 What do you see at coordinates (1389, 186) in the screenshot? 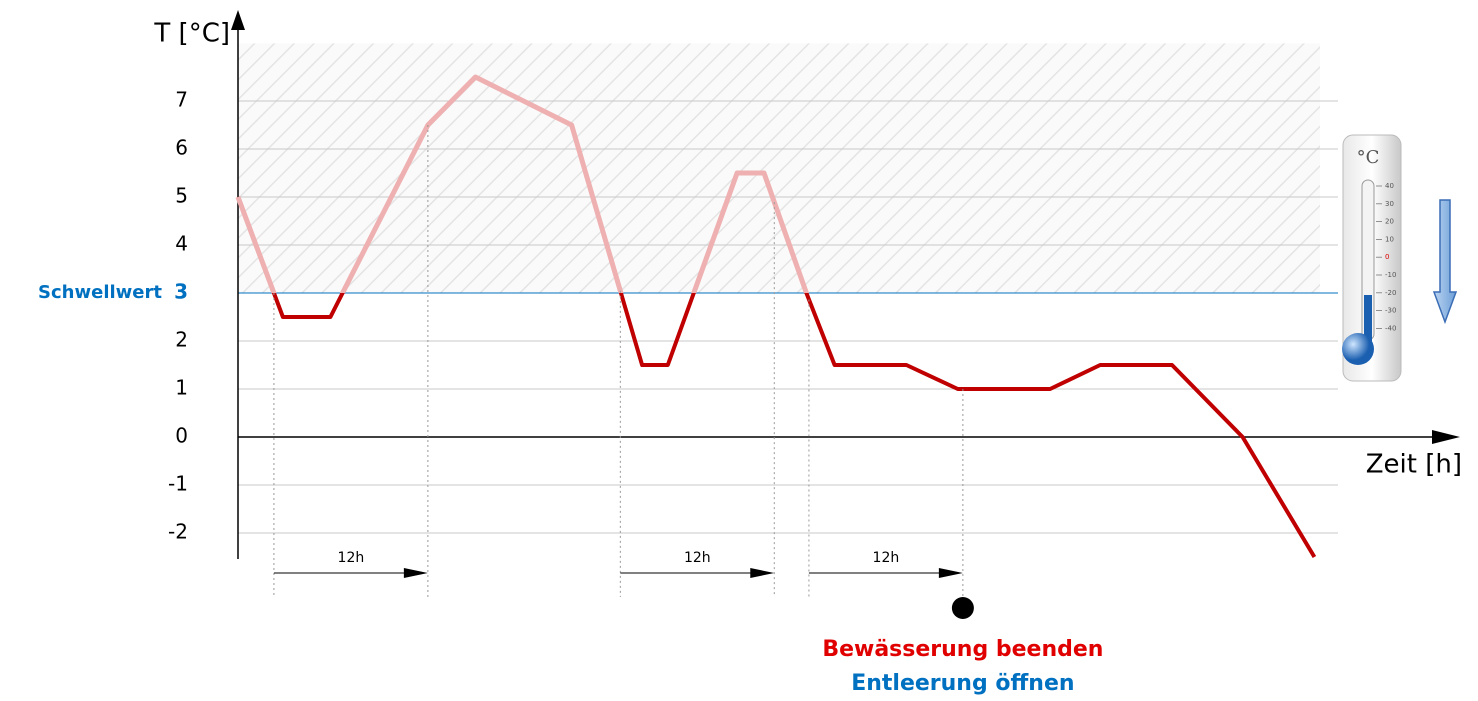
I see `thermometer-scale-label: 40` at bounding box center [1389, 186].